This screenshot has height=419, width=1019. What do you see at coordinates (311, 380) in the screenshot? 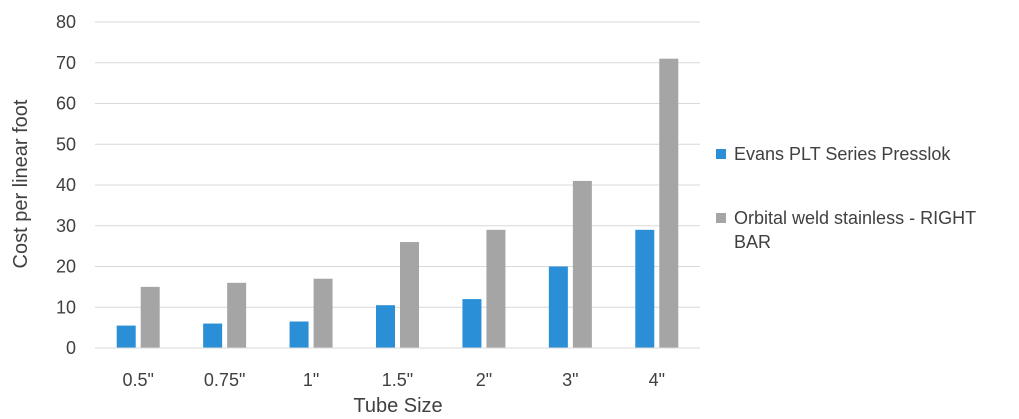
I see `x-tick-label: 1"` at bounding box center [311, 380].